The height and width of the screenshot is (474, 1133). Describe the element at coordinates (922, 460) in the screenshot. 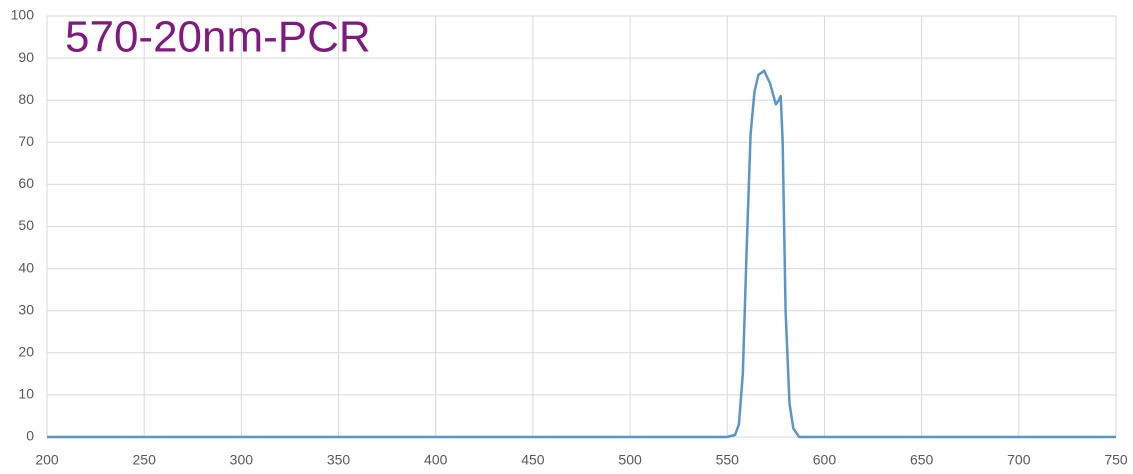

I see `x-tick-label: 650` at that location.